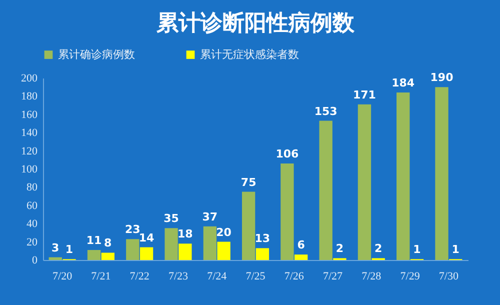  What do you see at coordinates (101, 276) in the screenshot?
I see `x-tick-label: 7/21` at bounding box center [101, 276].